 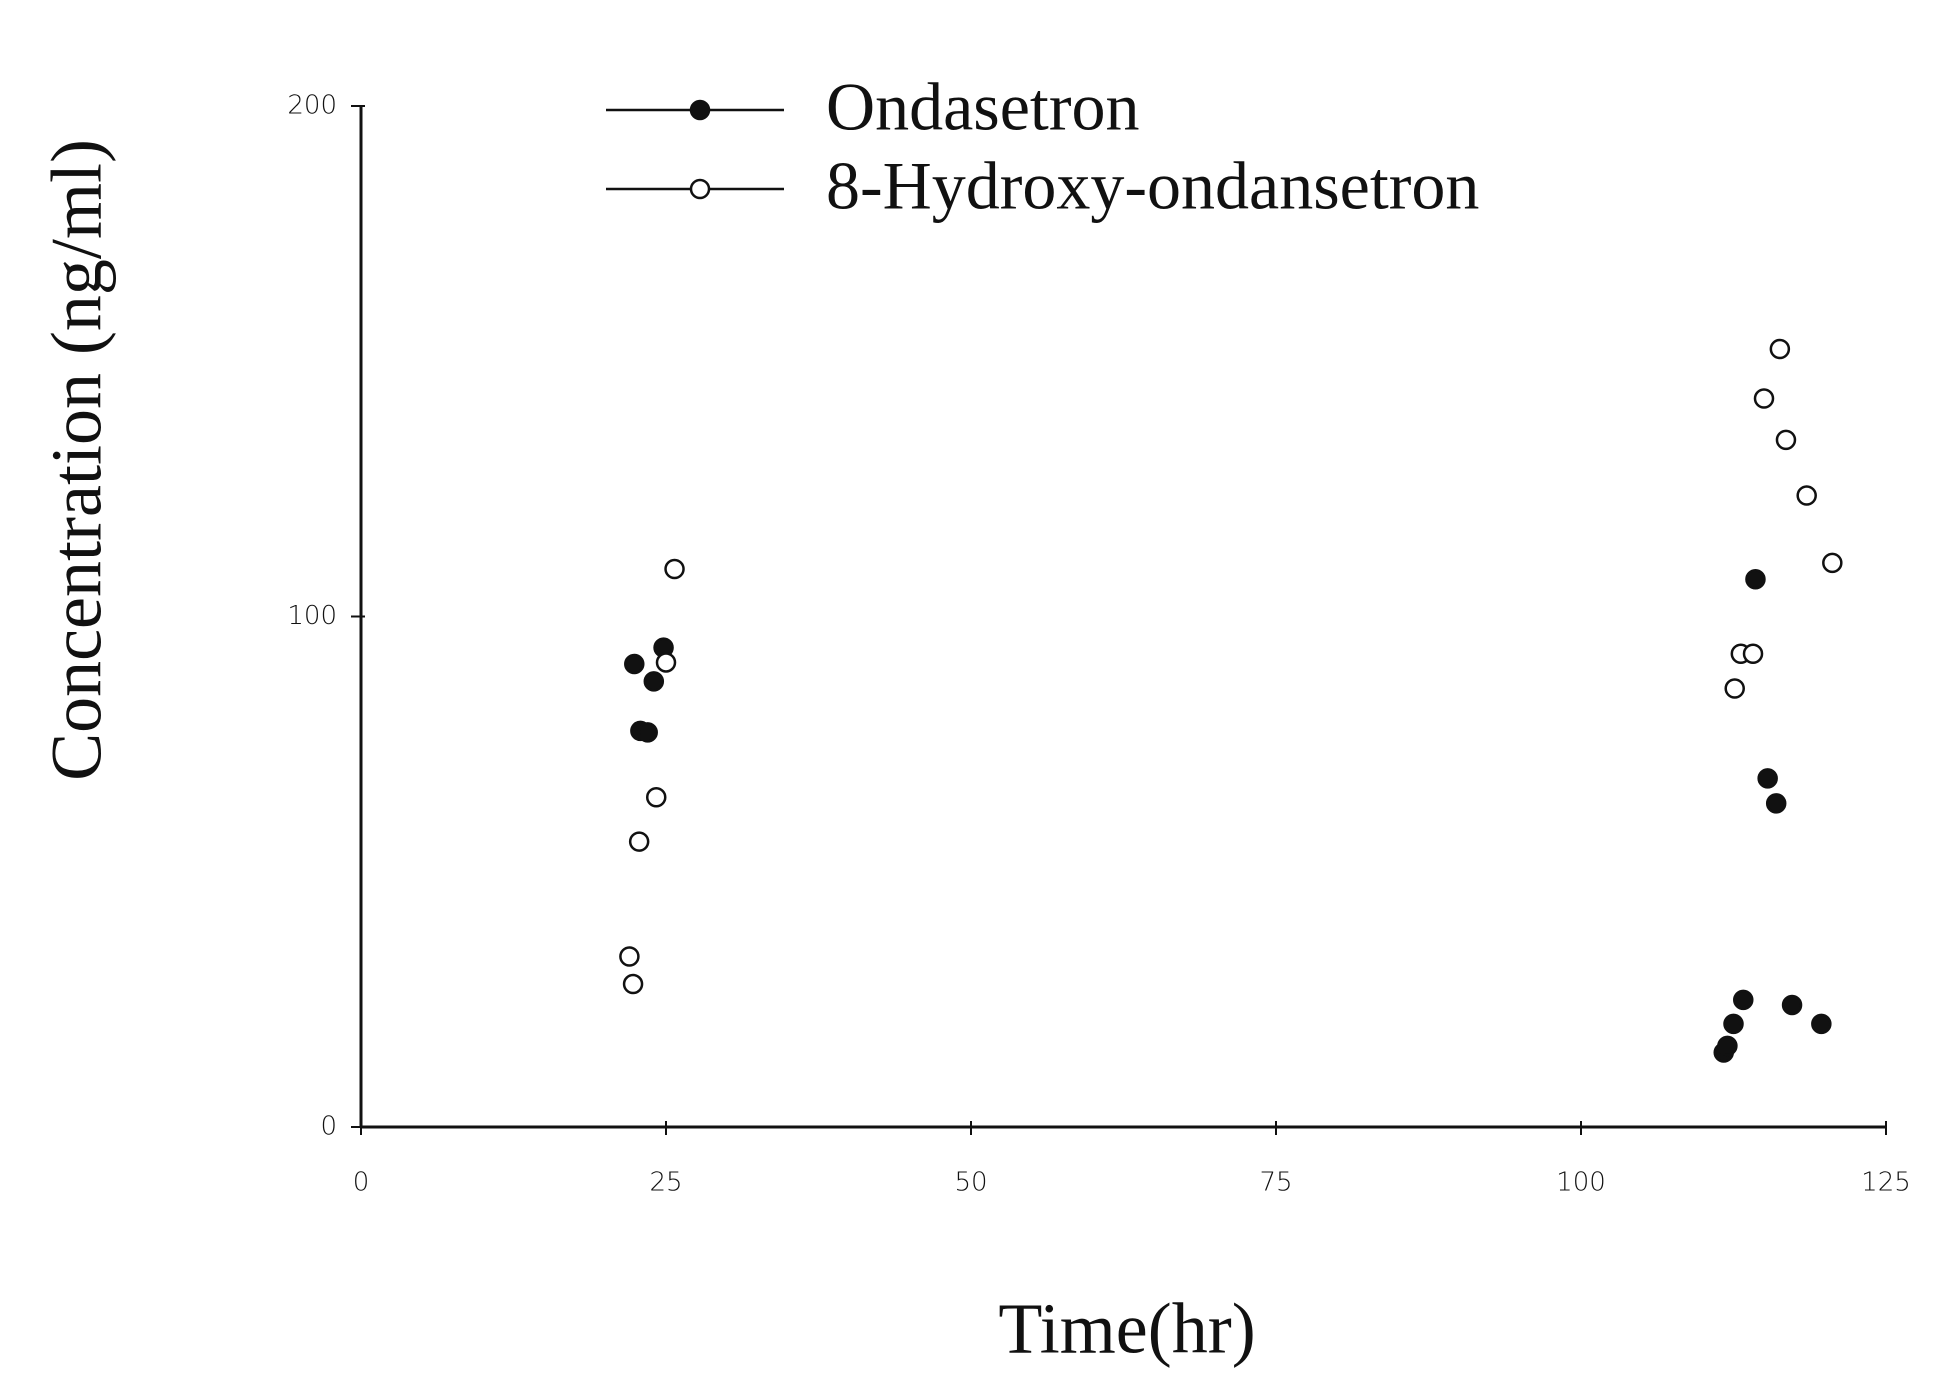 What do you see at coordinates (1581, 1183) in the screenshot?
I see `x-tick-label: 100` at bounding box center [1581, 1183].